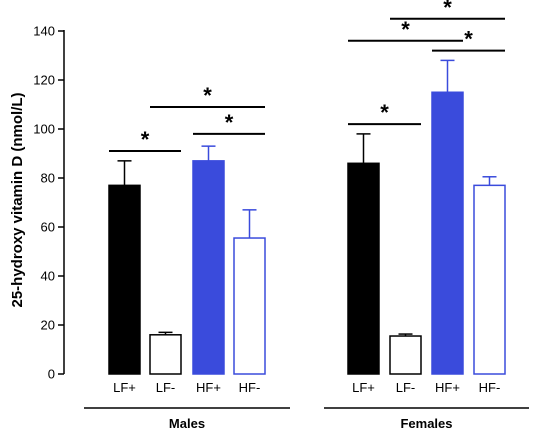 The width and height of the screenshot is (550, 432). What do you see at coordinates (51, 374) in the screenshot?
I see `y-tick-label: 0` at bounding box center [51, 374].